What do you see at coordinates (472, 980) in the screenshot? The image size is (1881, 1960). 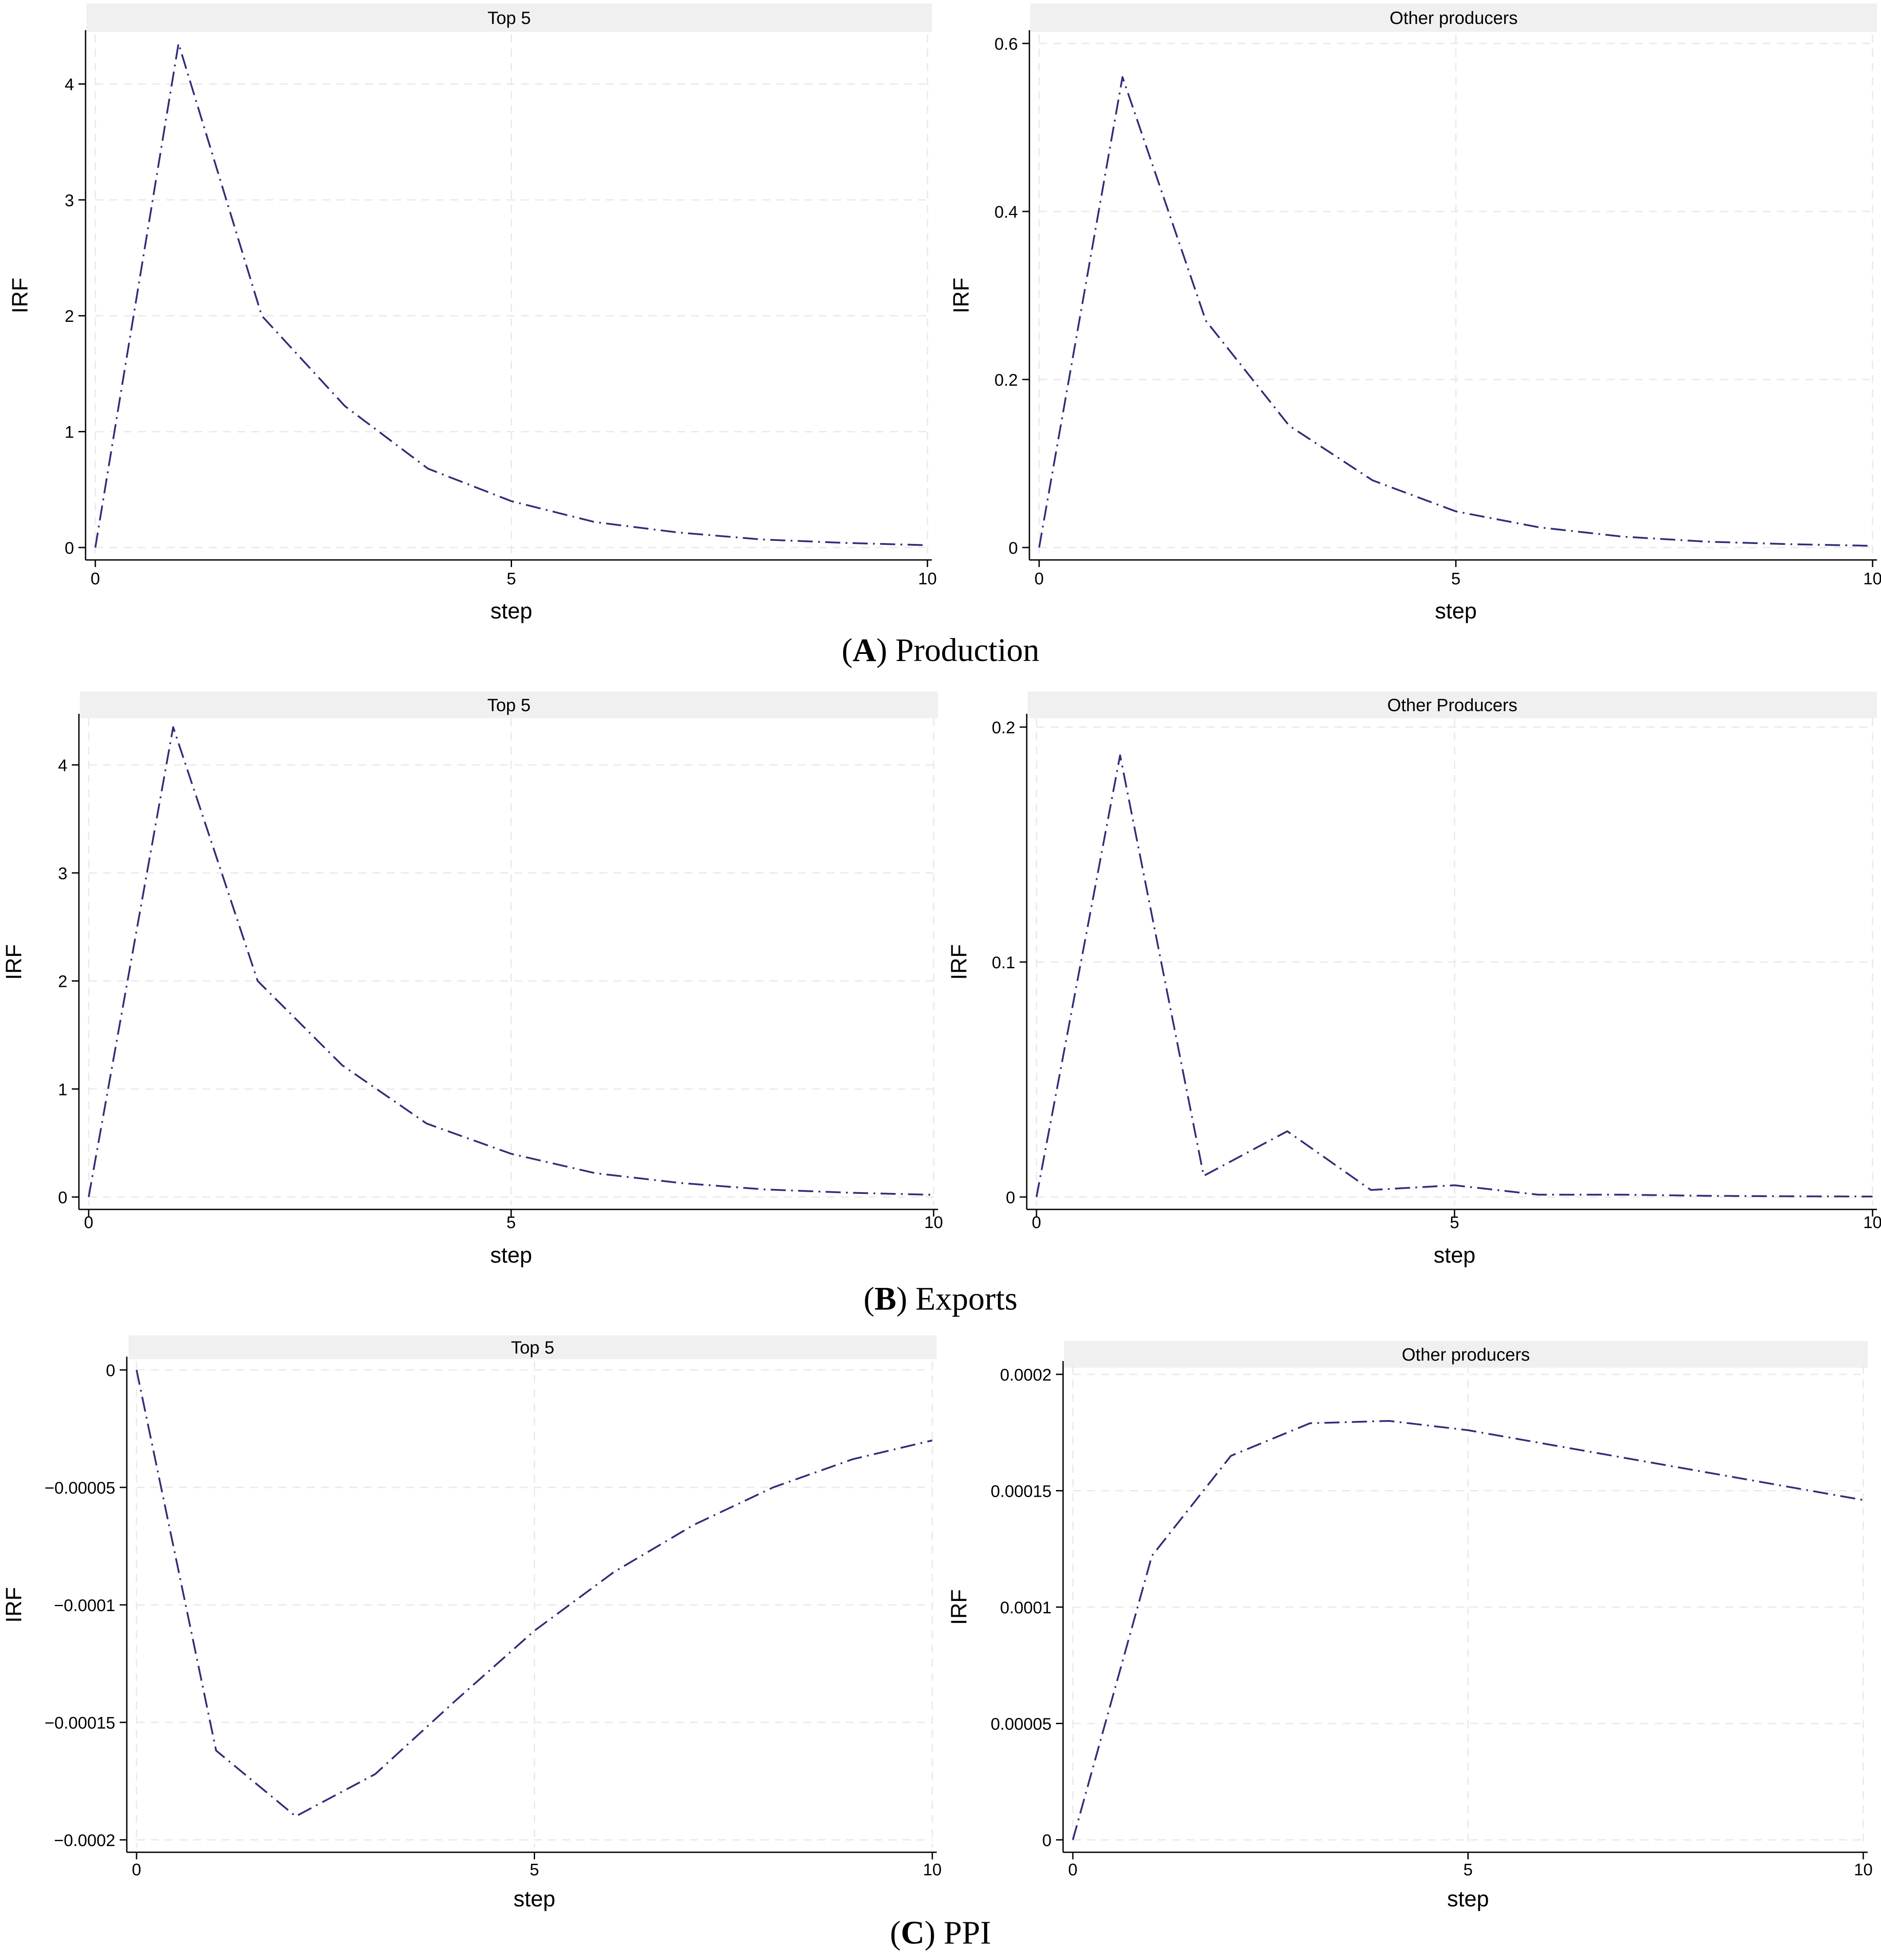 I see `chart-exports-top5: Top 5 0 1 2 3 4 0 5 10 step IRF` at bounding box center [472, 980].